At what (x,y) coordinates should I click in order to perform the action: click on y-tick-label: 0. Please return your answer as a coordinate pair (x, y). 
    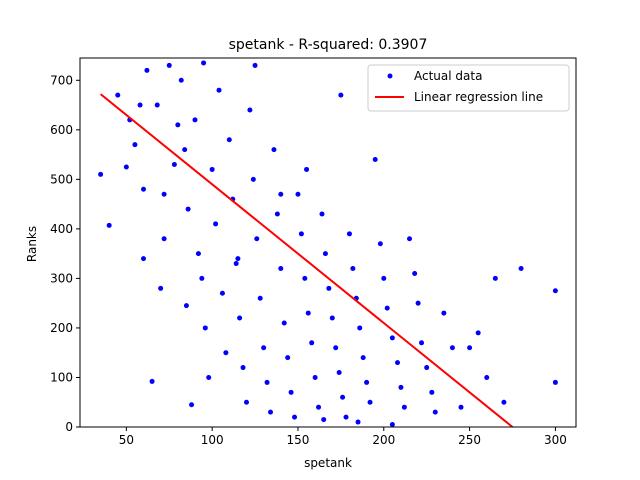
    Looking at the image, I should click on (69, 427).